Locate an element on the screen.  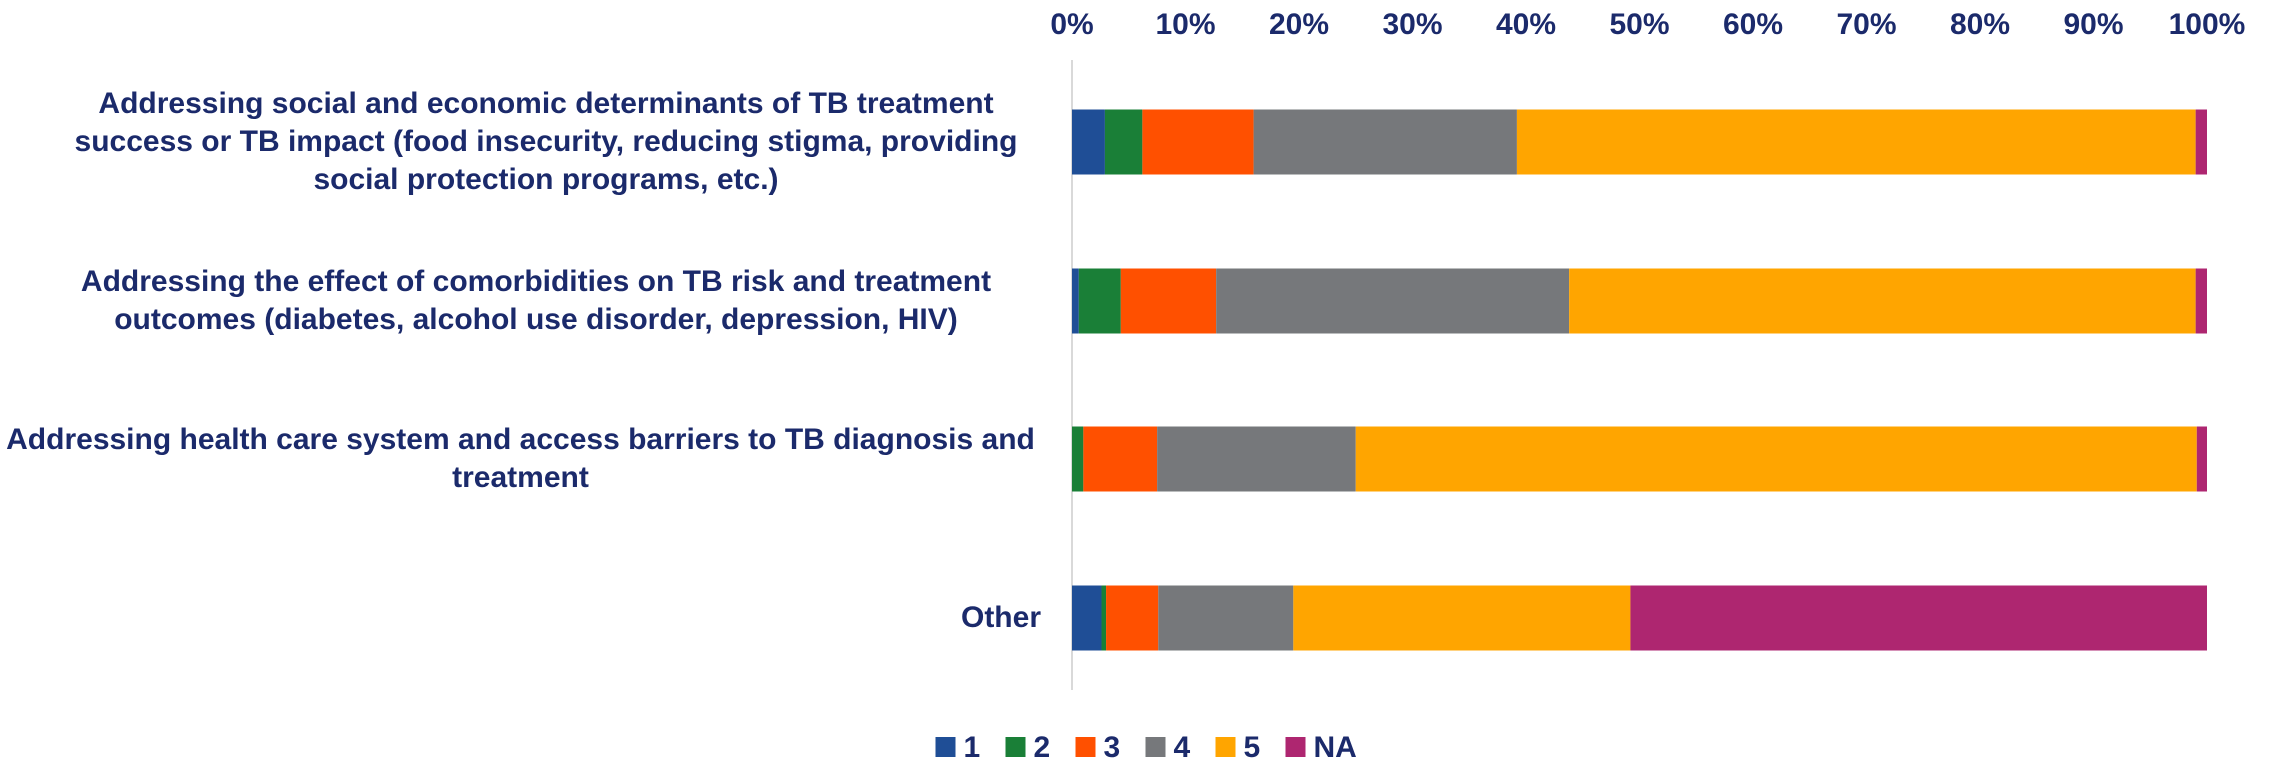
legend-label: 5 is located at coordinates (1252, 747).